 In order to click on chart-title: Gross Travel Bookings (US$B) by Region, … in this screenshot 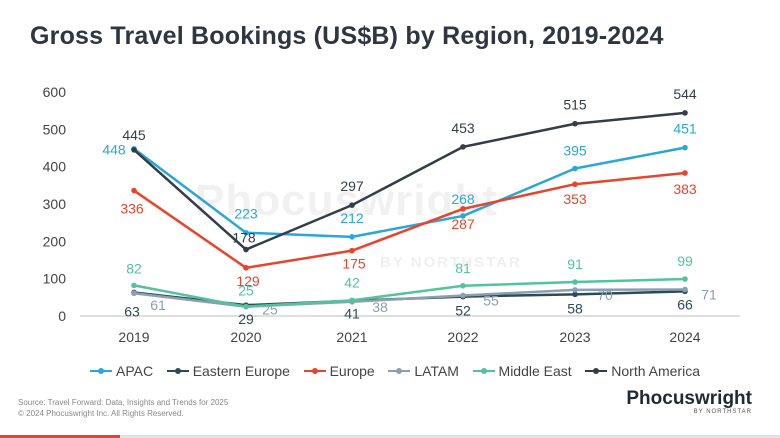, I will do `click(347, 36)`.